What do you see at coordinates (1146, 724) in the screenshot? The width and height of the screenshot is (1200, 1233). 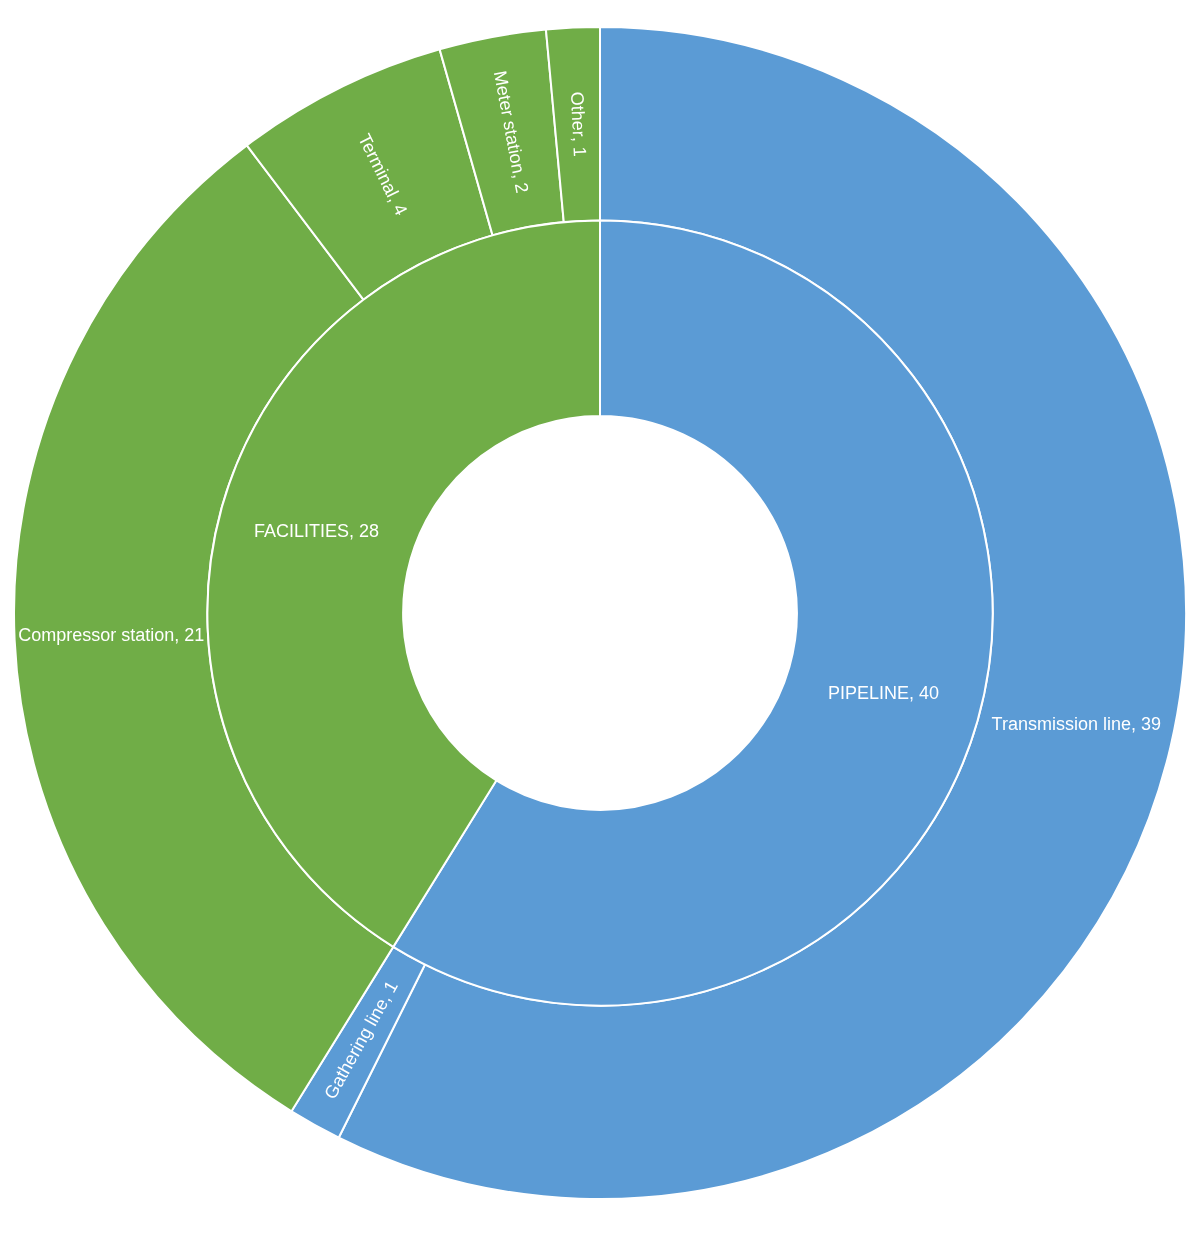 I see `data-label: , 39` at bounding box center [1146, 724].